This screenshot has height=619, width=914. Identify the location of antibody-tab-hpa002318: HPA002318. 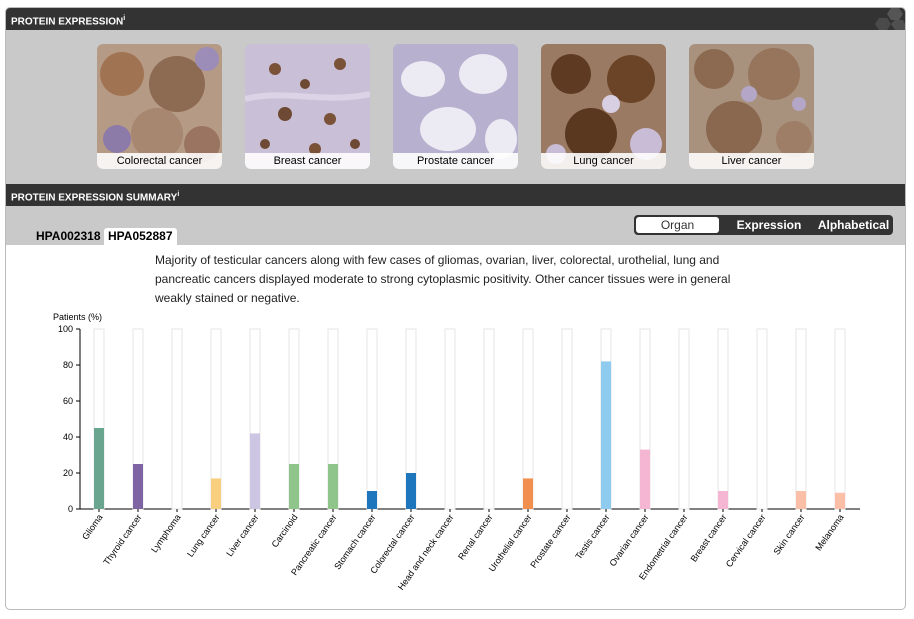
(68, 236).